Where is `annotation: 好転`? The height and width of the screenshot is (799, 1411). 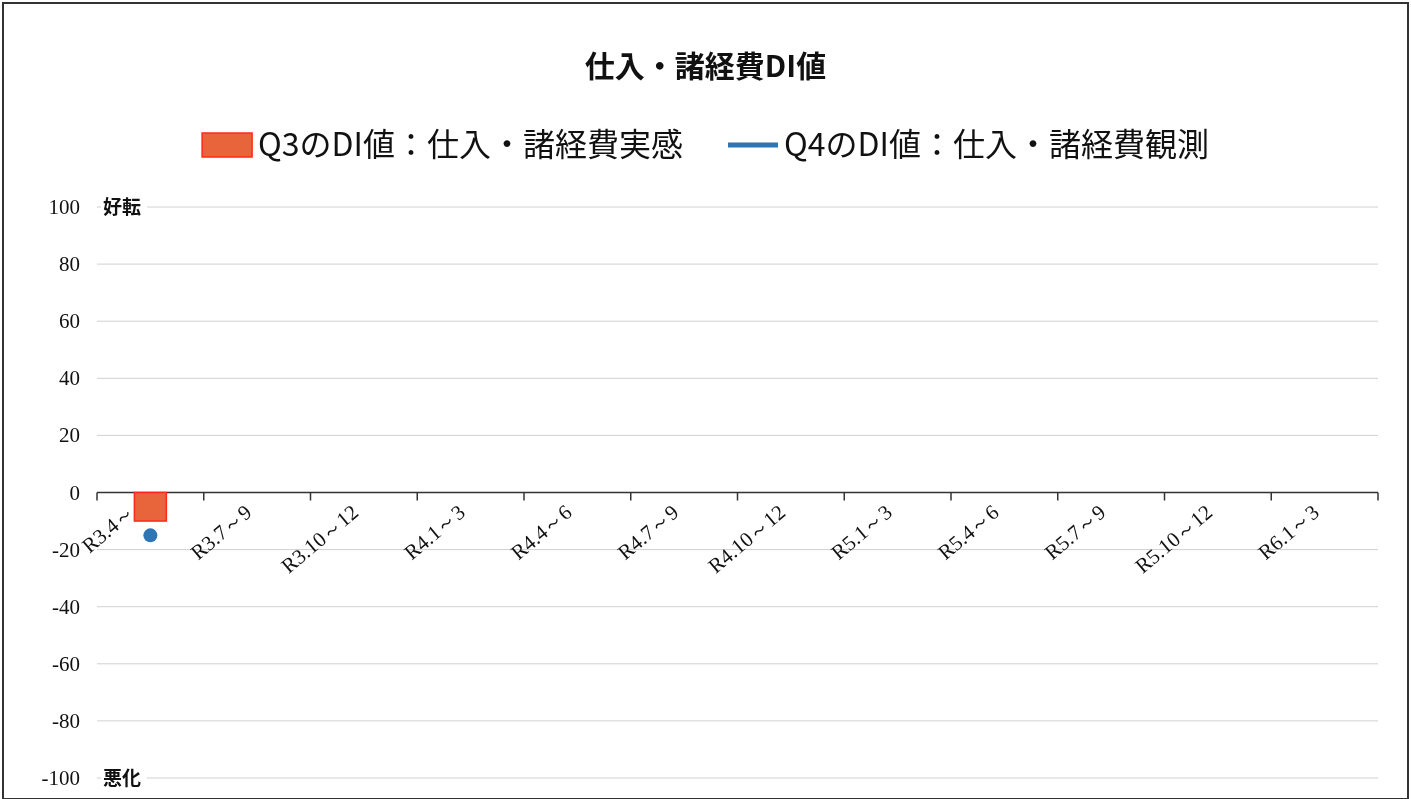
annotation: 好転 is located at coordinates (122, 205).